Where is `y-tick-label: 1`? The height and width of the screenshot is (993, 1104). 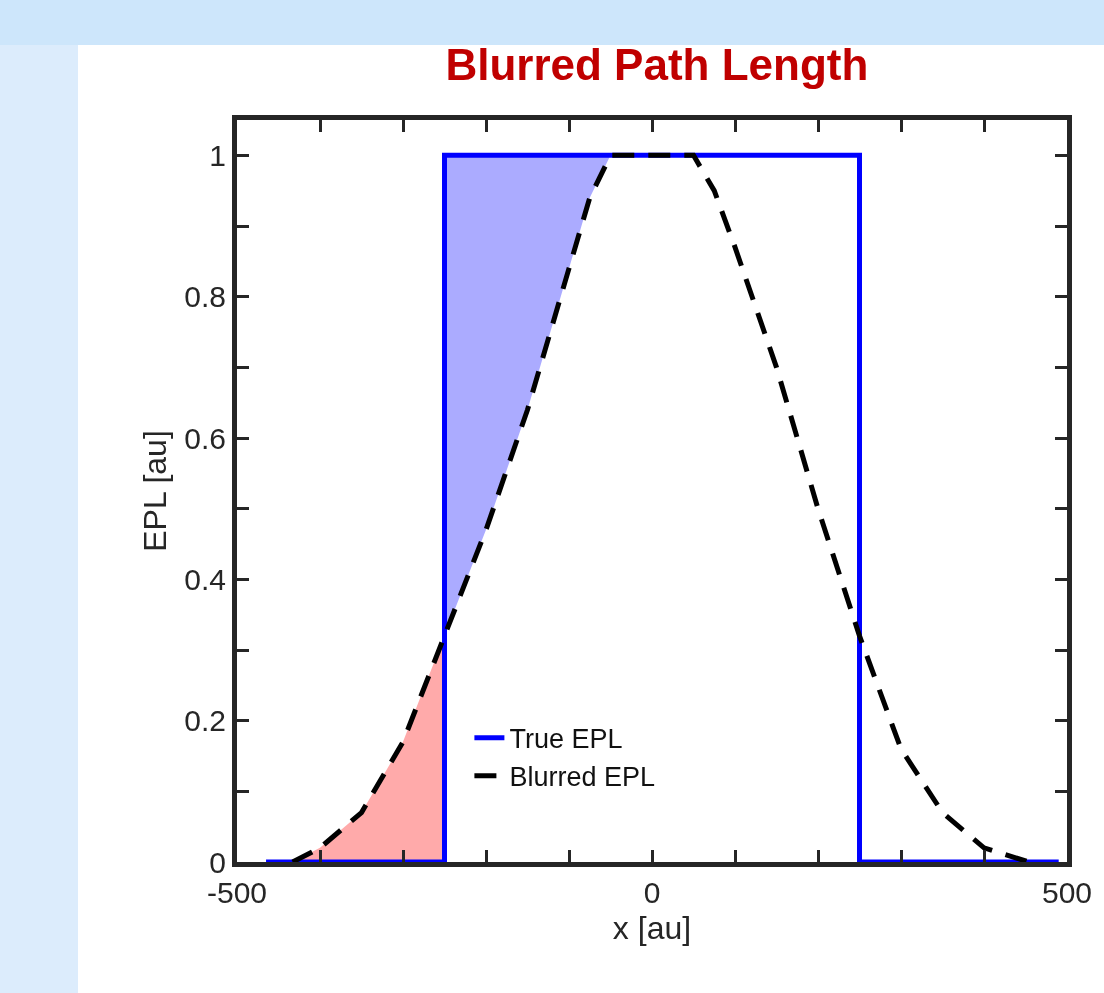
y-tick-label: 1 is located at coordinates (217, 155).